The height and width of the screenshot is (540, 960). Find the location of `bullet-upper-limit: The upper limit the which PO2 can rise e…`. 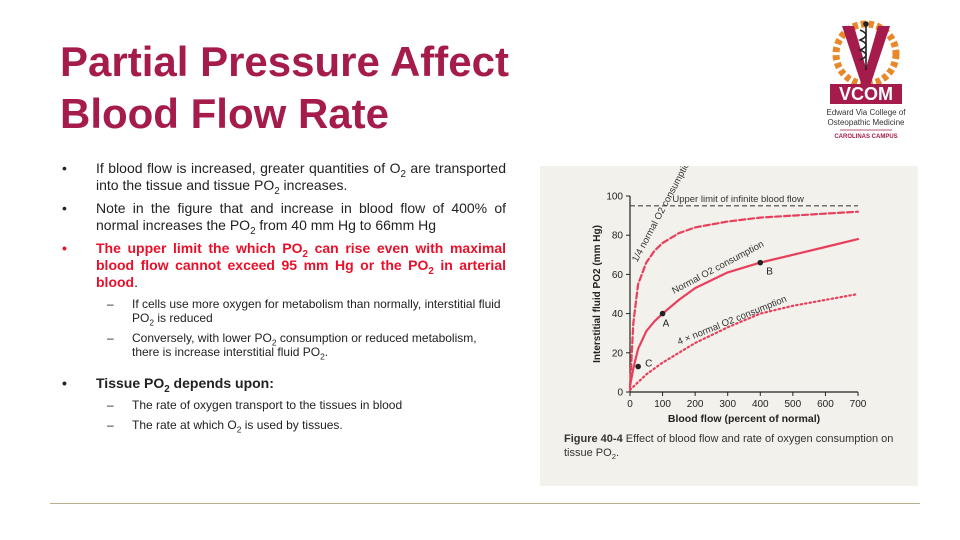

bullet-upper-limit: The upper limit the which PO2 can rise e… is located at coordinates (283, 300).